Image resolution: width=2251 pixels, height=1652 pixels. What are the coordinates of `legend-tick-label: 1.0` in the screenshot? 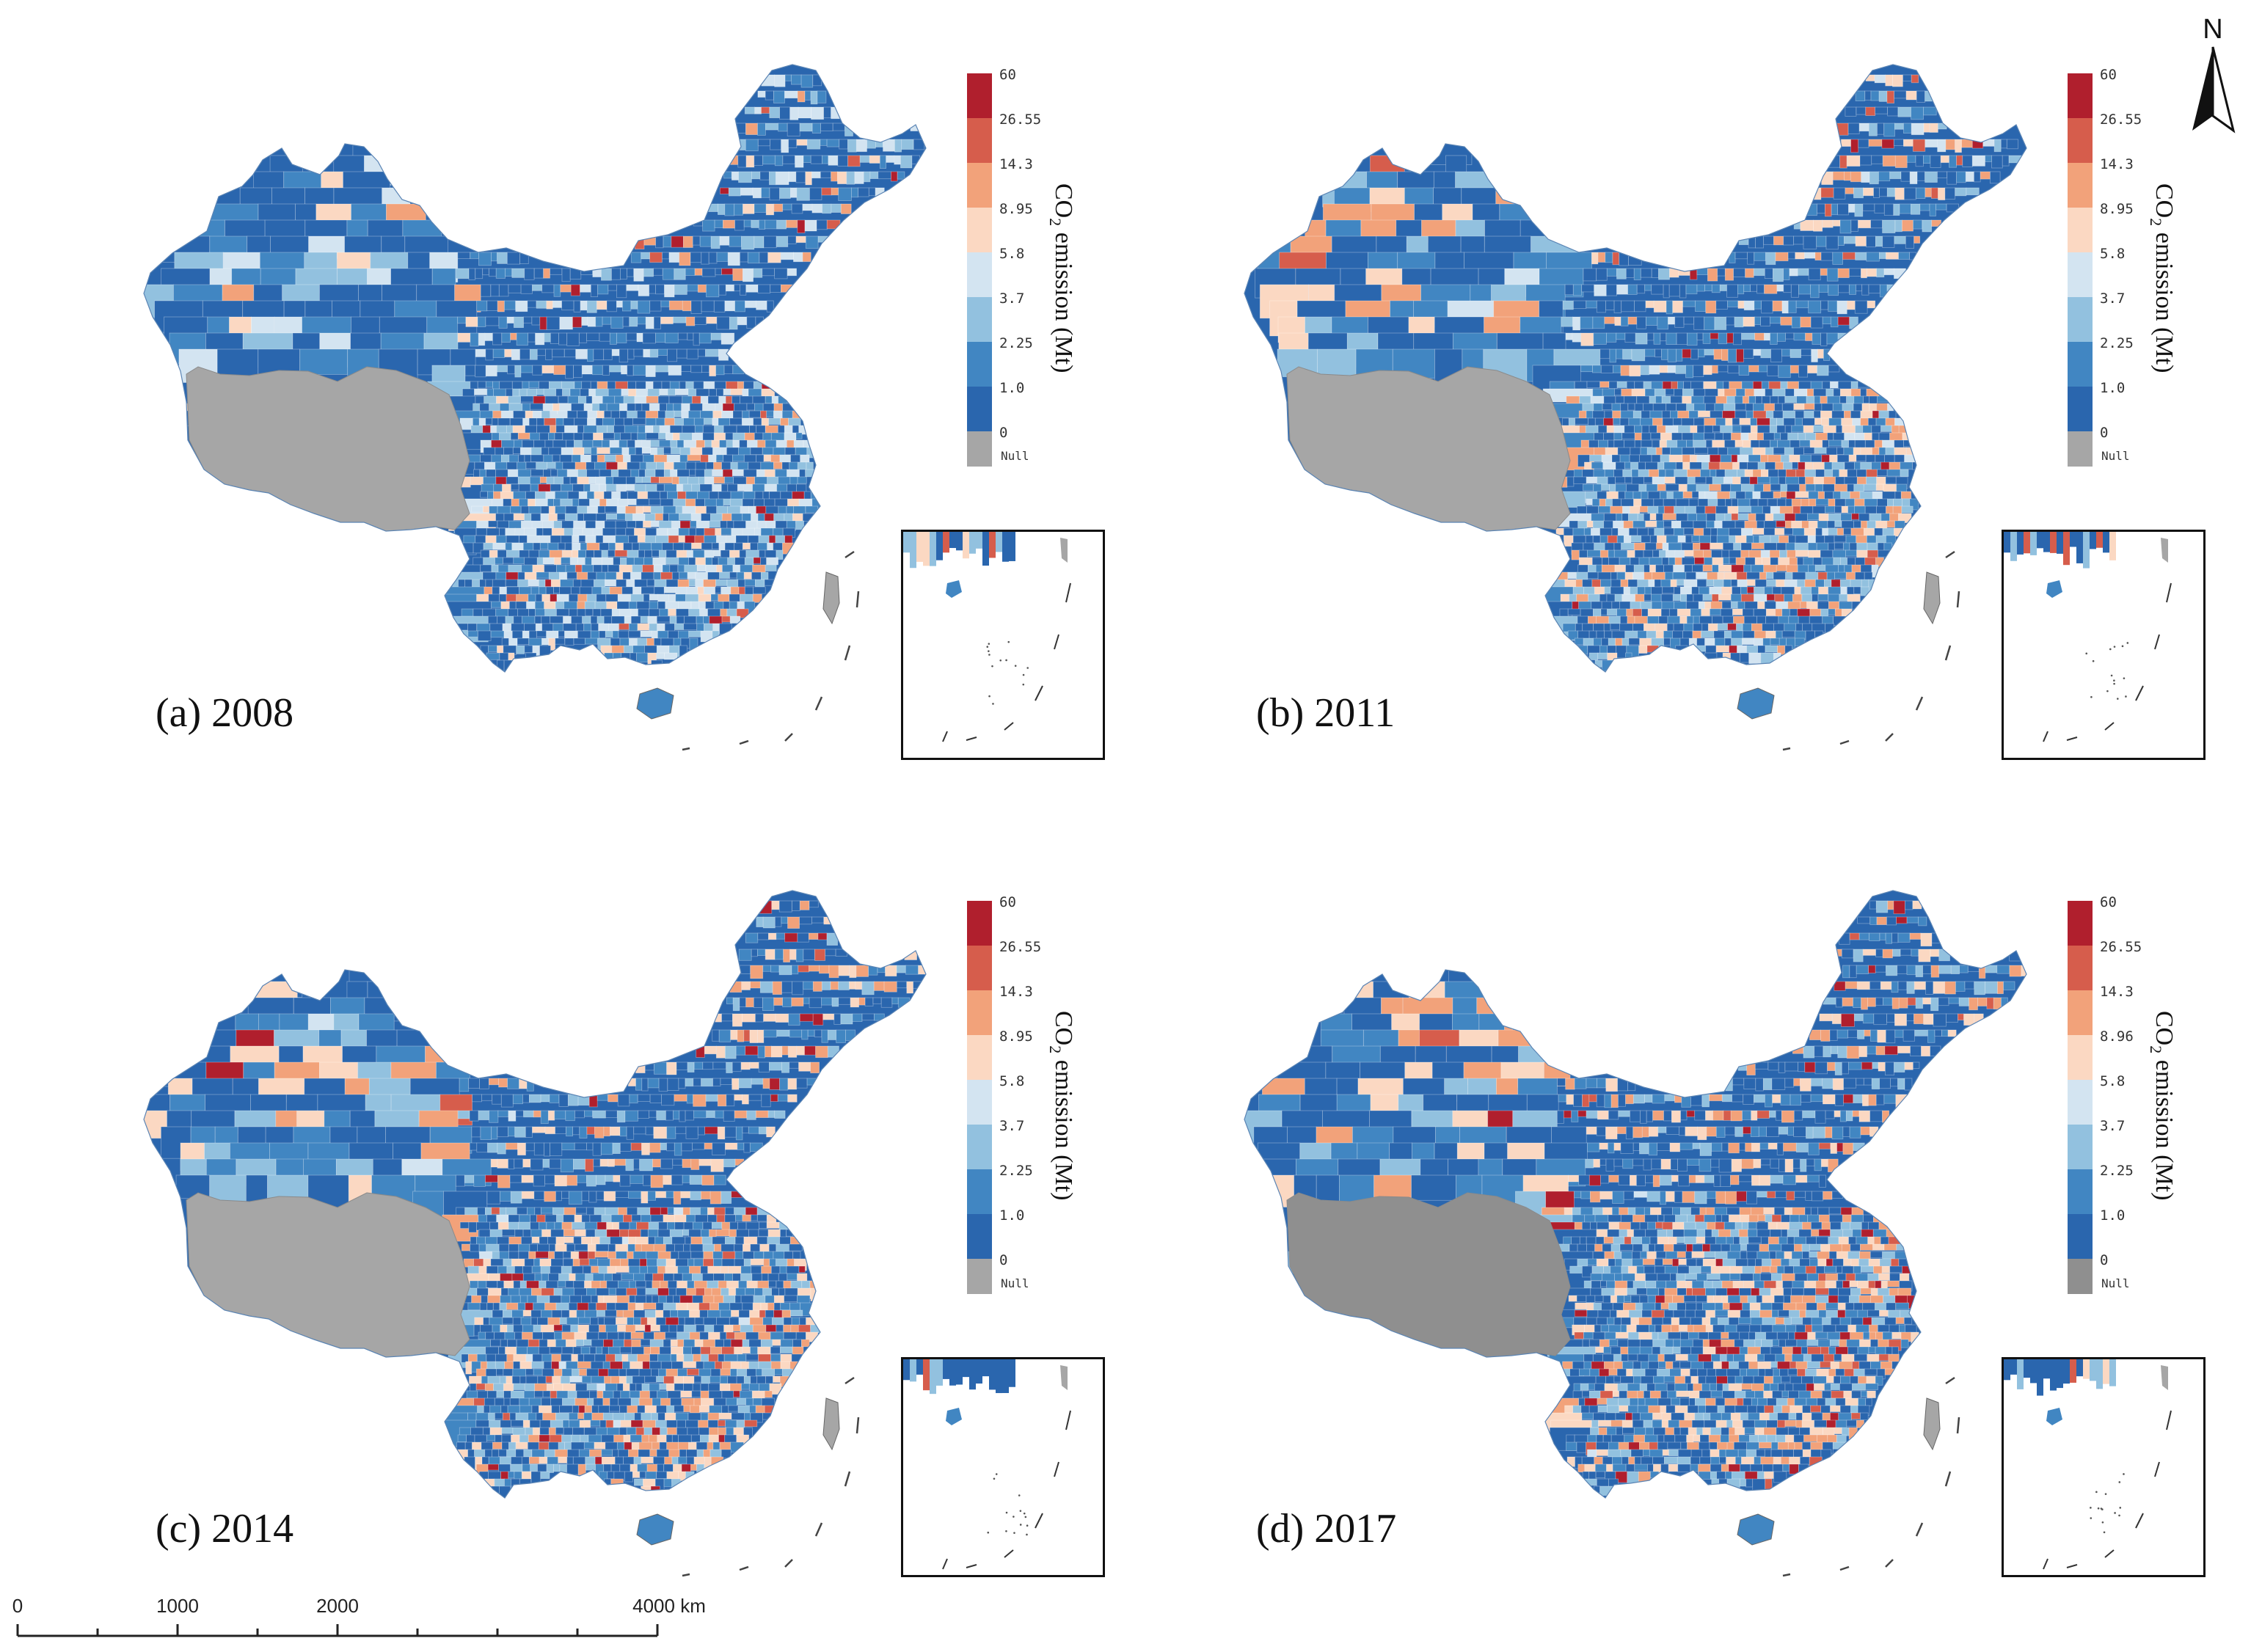 It's located at (2113, 388).